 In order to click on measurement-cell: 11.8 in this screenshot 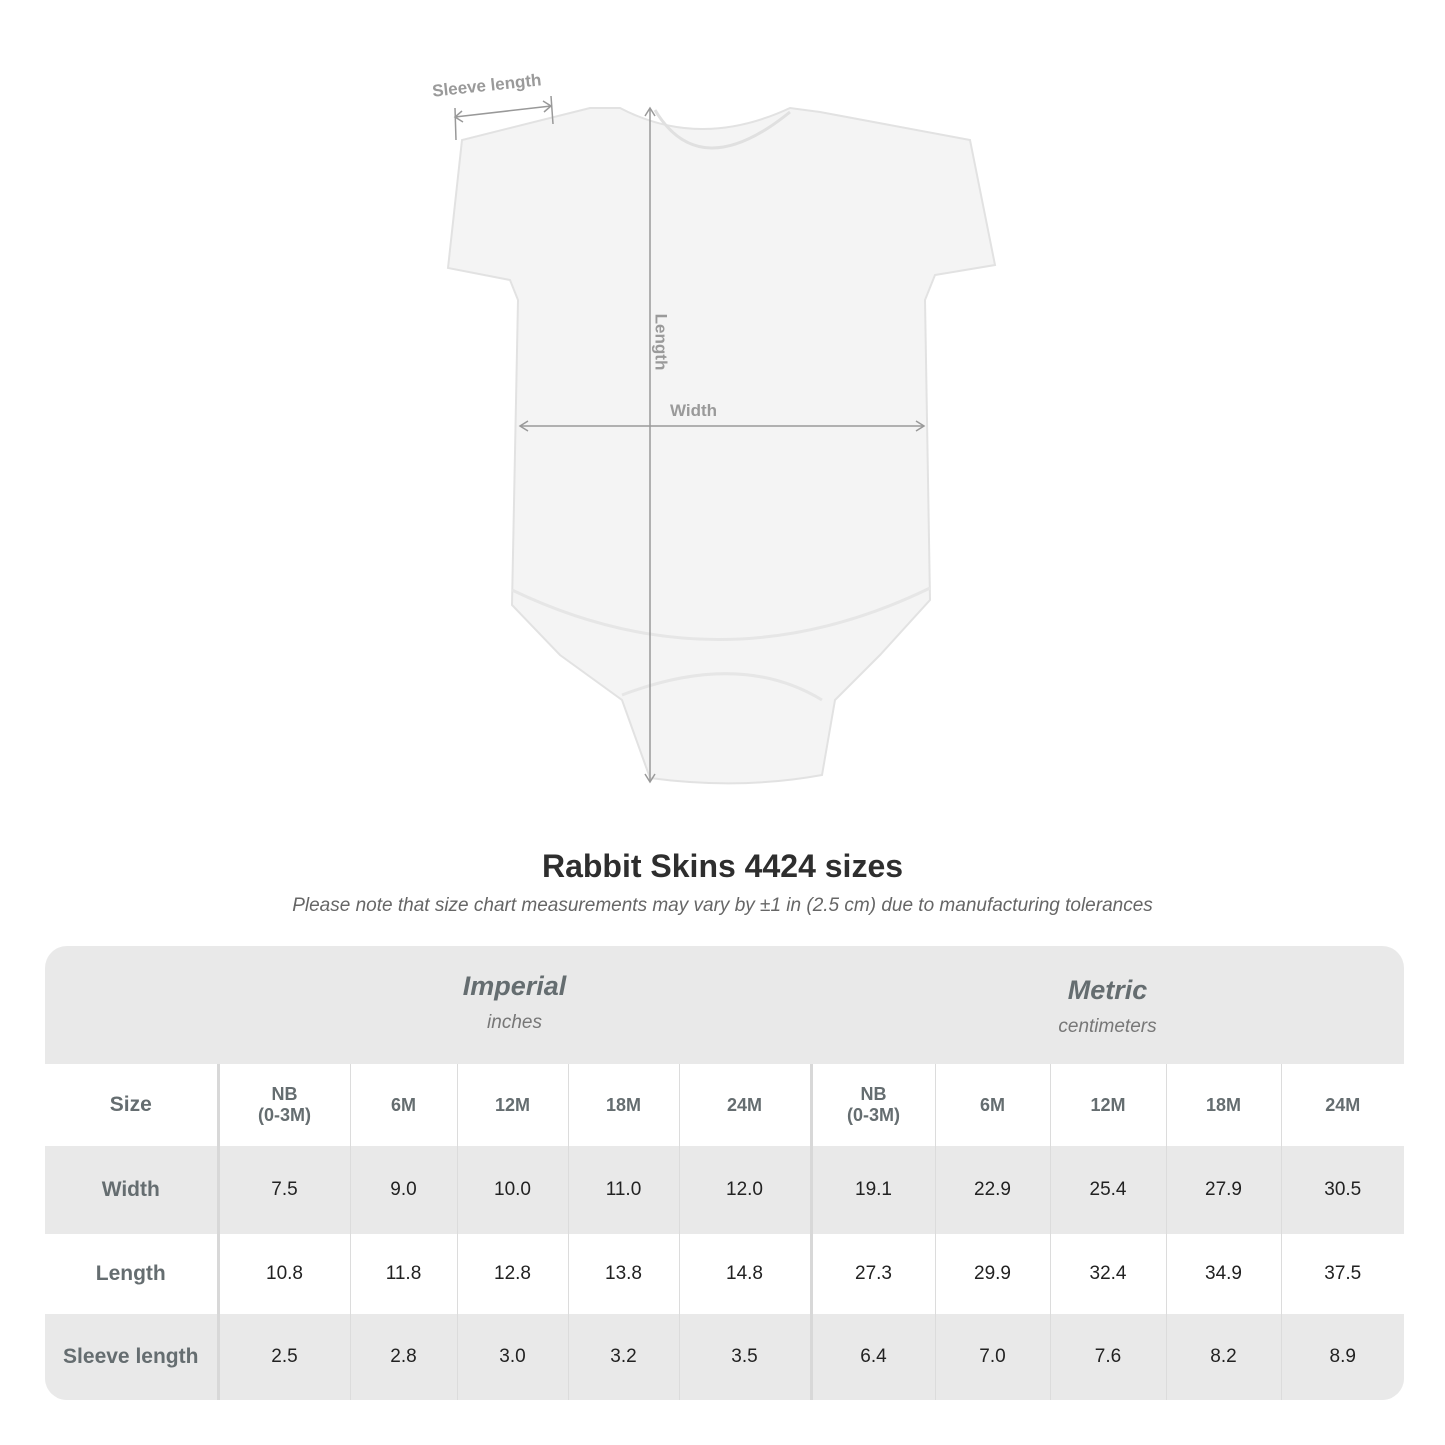, I will do `click(403, 1274)`.